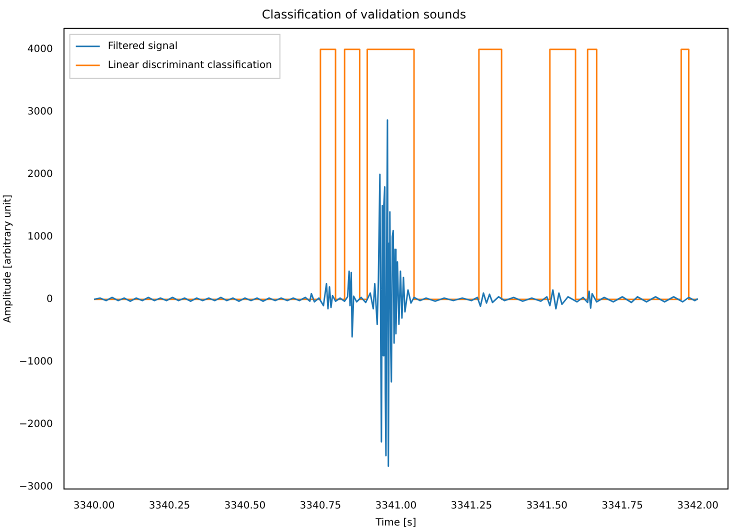  I want to click on x-tick-label: 3341.25, so click(471, 506).